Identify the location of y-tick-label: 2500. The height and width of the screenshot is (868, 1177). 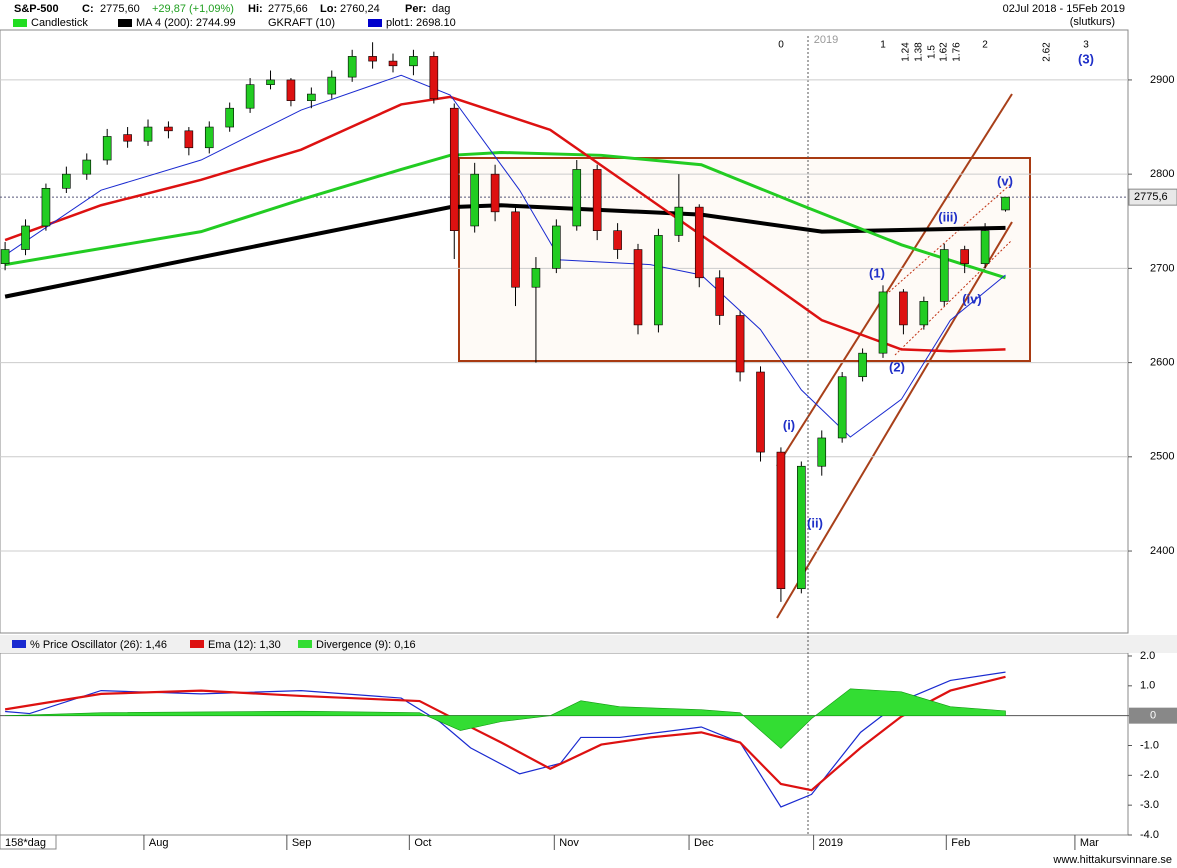
(1162, 457).